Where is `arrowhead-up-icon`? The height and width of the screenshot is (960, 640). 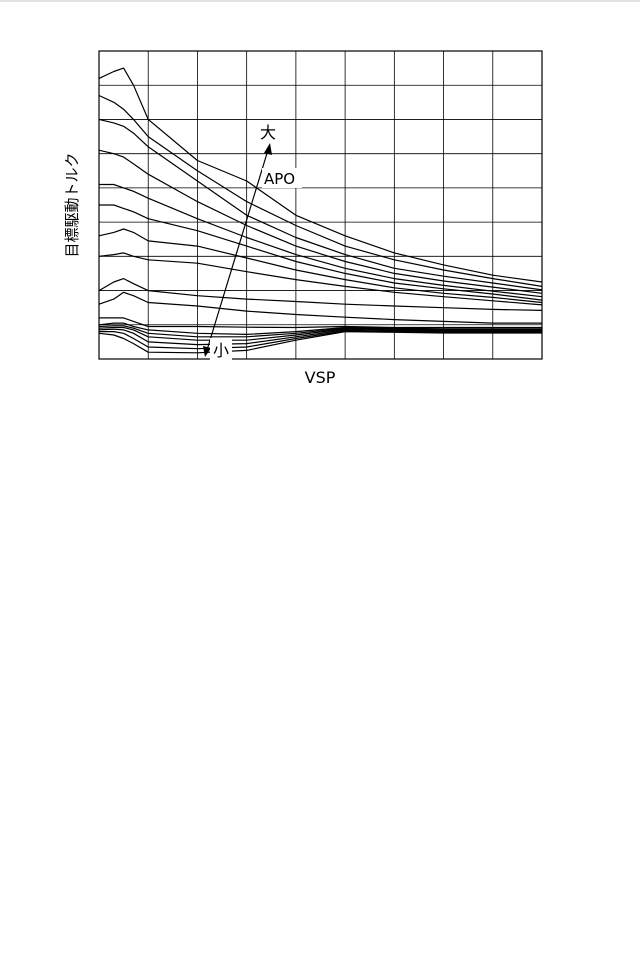
arrowhead-up-icon is located at coordinates (268, 149).